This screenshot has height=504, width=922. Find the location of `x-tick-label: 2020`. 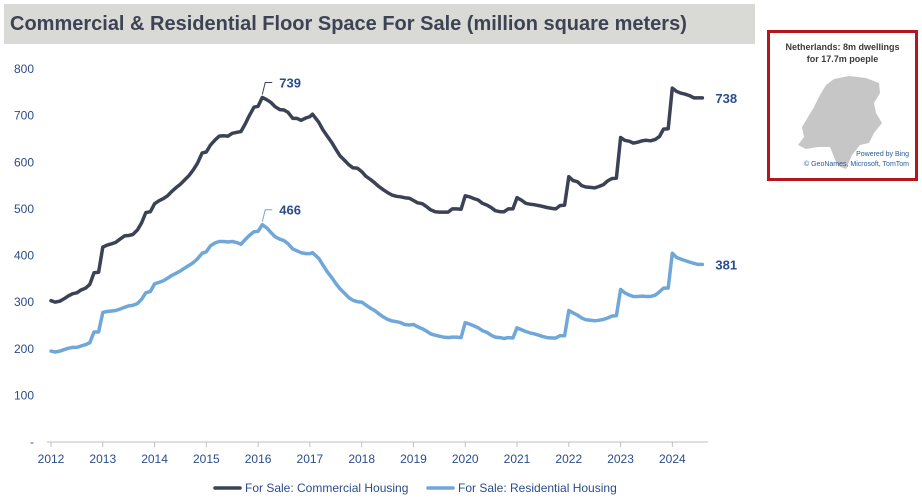

x-tick-label: 2020 is located at coordinates (465, 459).